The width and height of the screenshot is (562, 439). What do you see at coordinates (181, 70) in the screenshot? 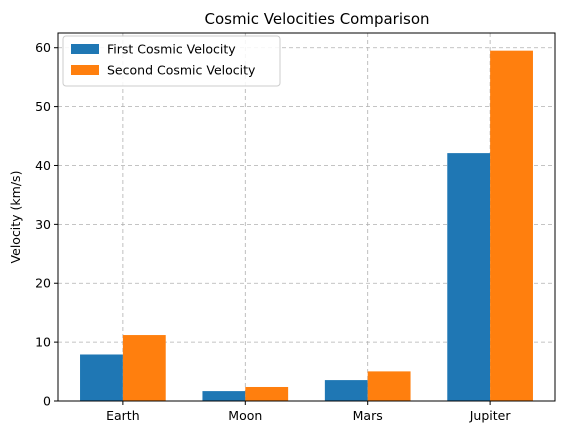
I see `legend-label: Second Cosmic Velocity` at bounding box center [181, 70].